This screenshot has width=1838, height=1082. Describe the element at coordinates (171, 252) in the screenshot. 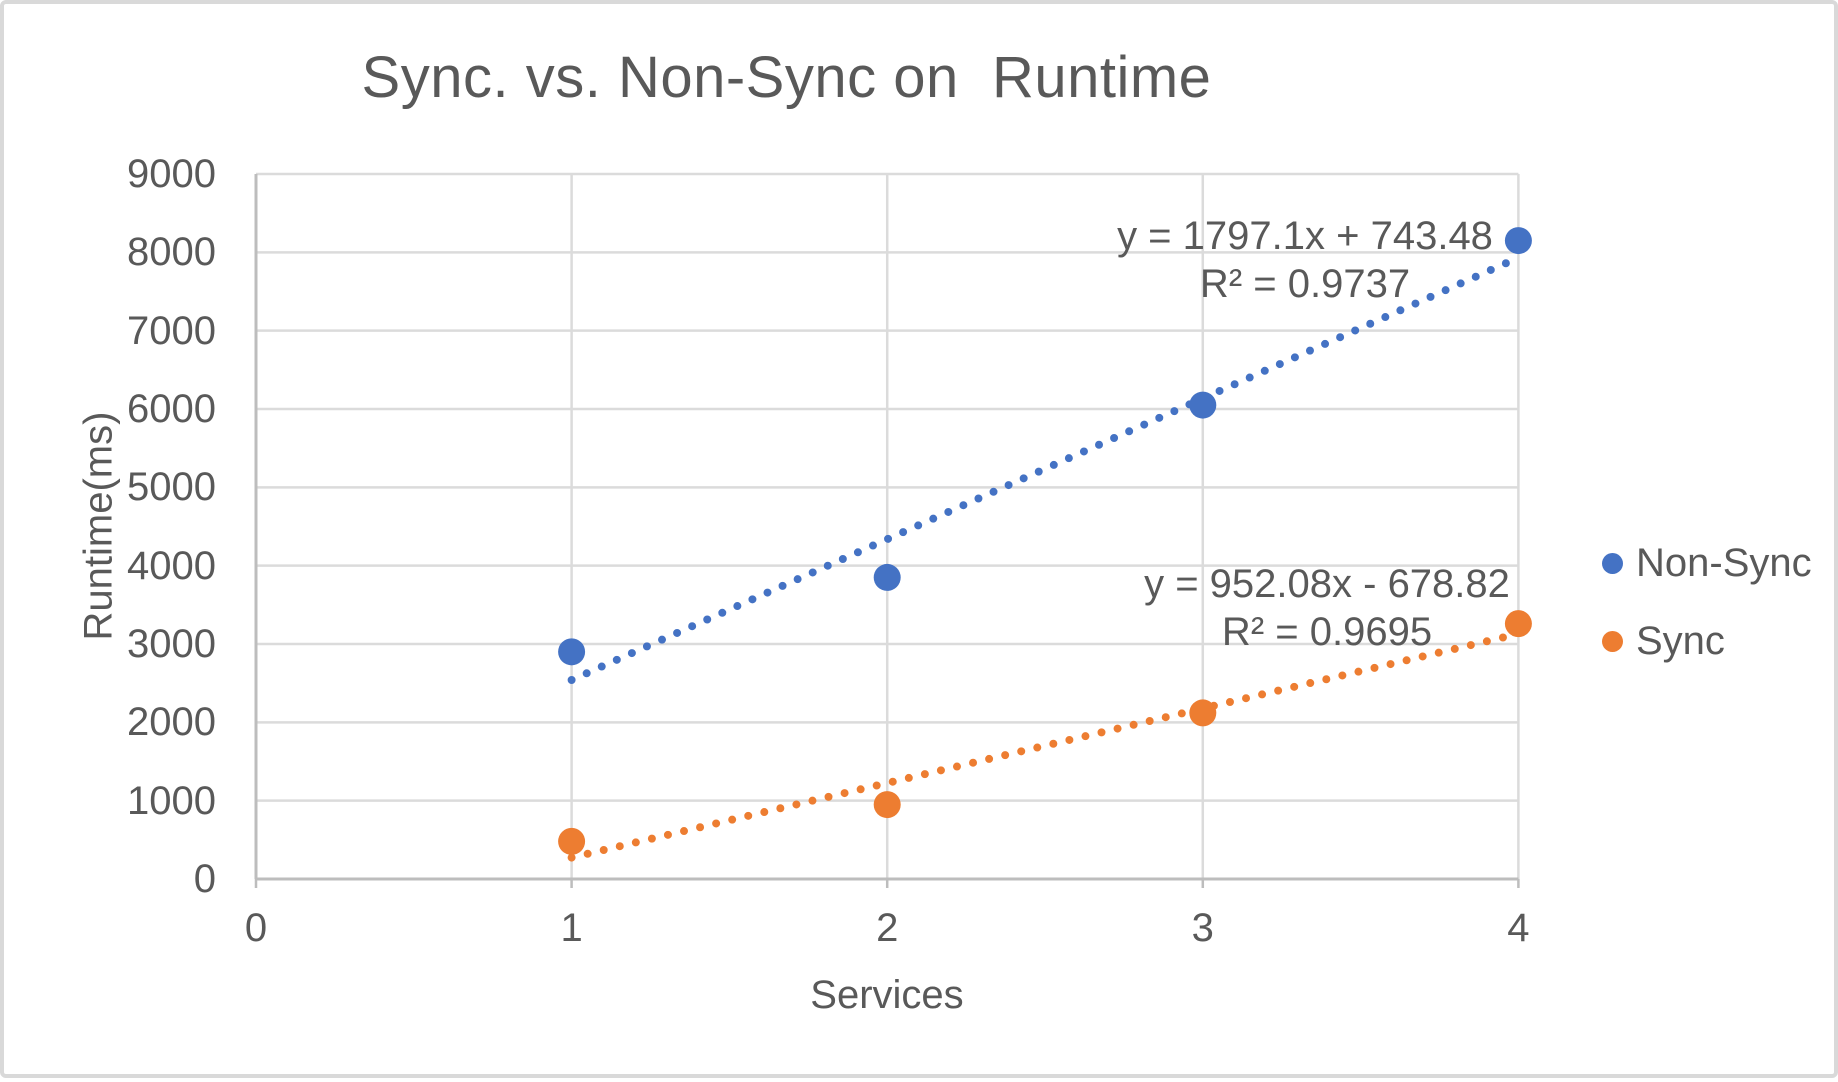

I see `y-tick-label: 8000` at that location.